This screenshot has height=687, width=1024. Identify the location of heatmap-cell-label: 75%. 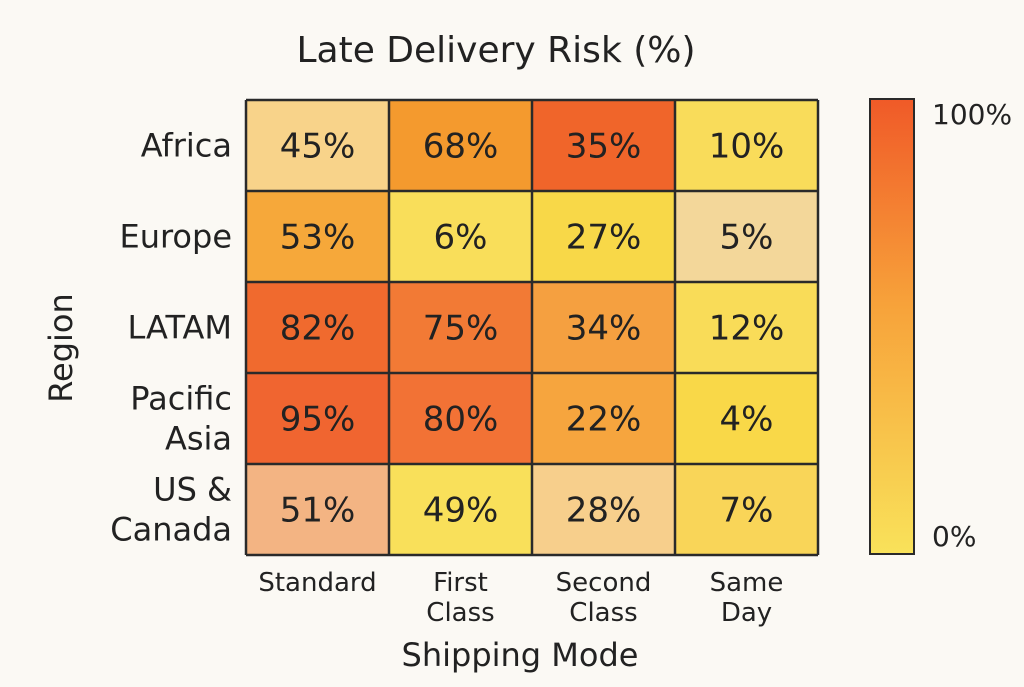
(461, 329).